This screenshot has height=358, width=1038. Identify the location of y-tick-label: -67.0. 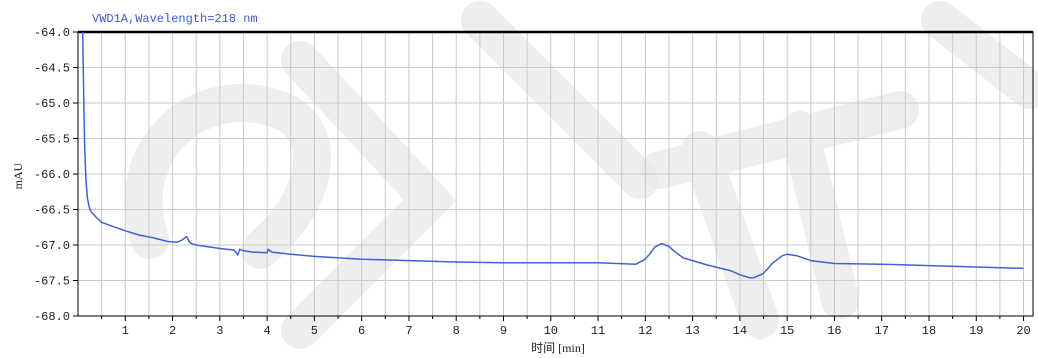
(52, 246).